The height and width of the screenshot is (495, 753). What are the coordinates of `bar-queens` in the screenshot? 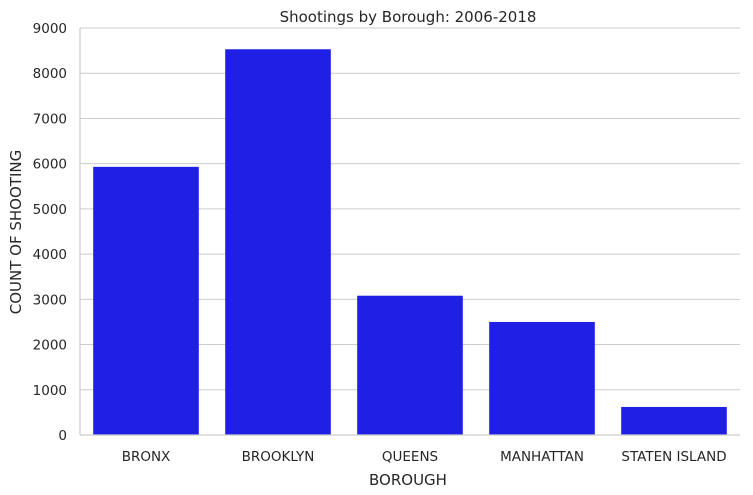 It's located at (410, 365).